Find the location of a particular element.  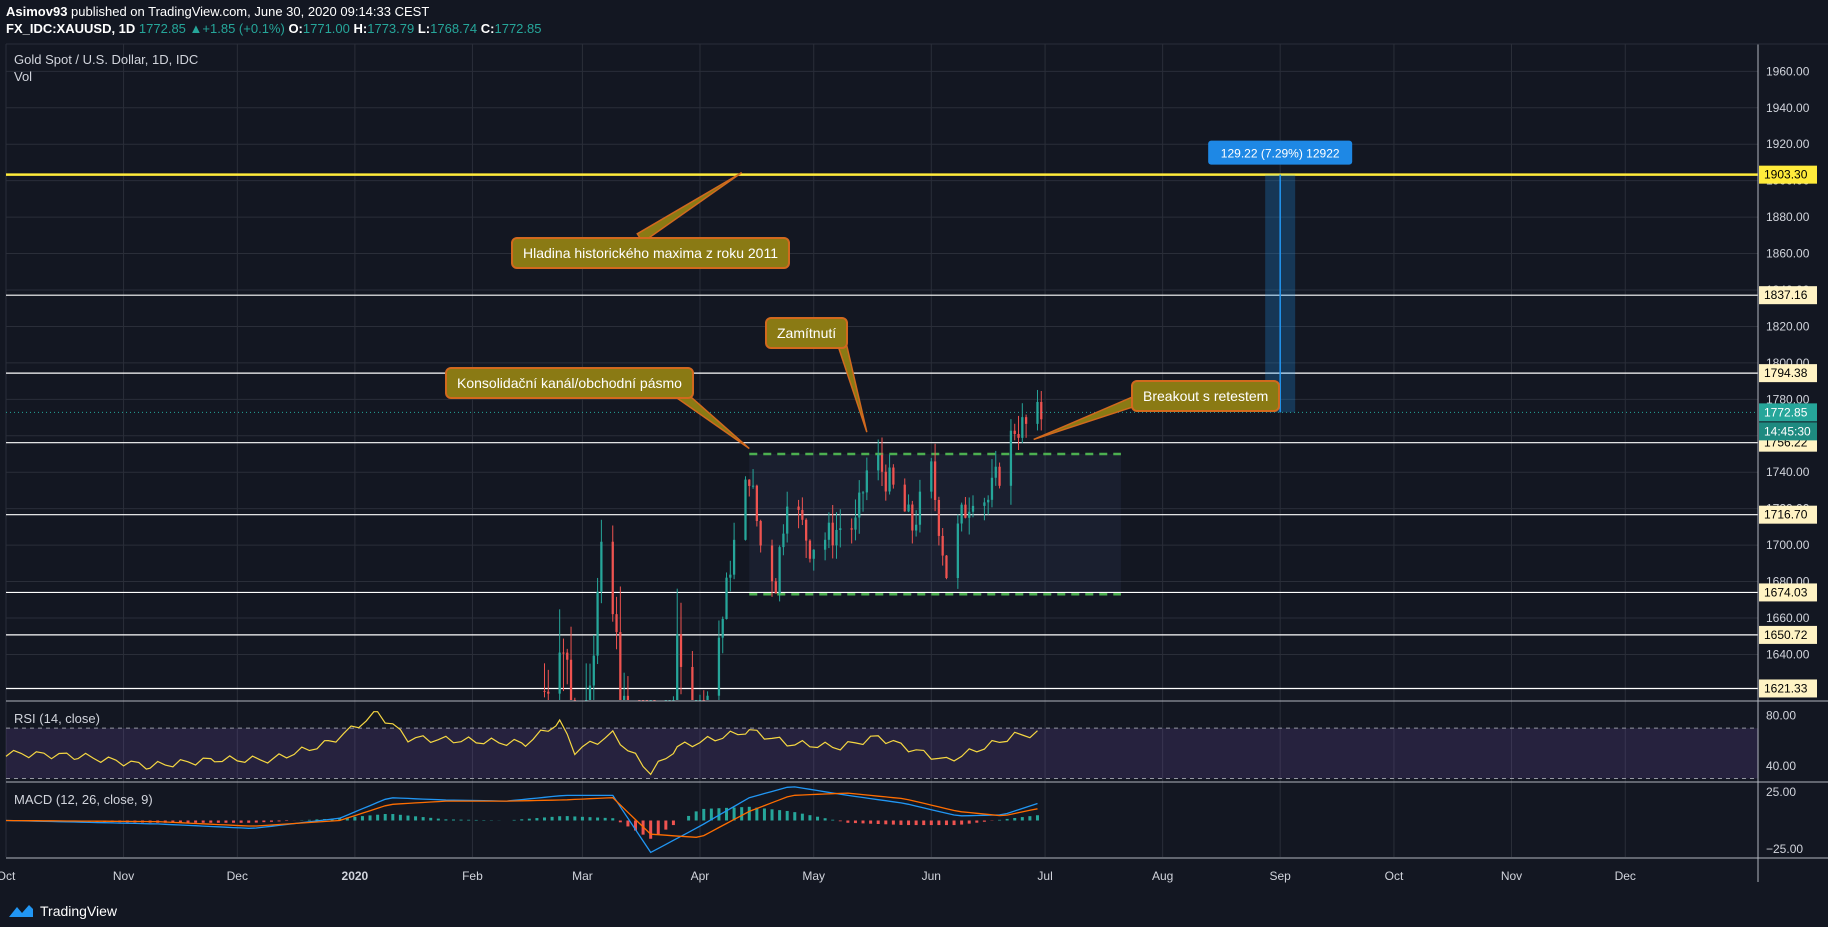

open-label: O: is located at coordinates (295, 28).